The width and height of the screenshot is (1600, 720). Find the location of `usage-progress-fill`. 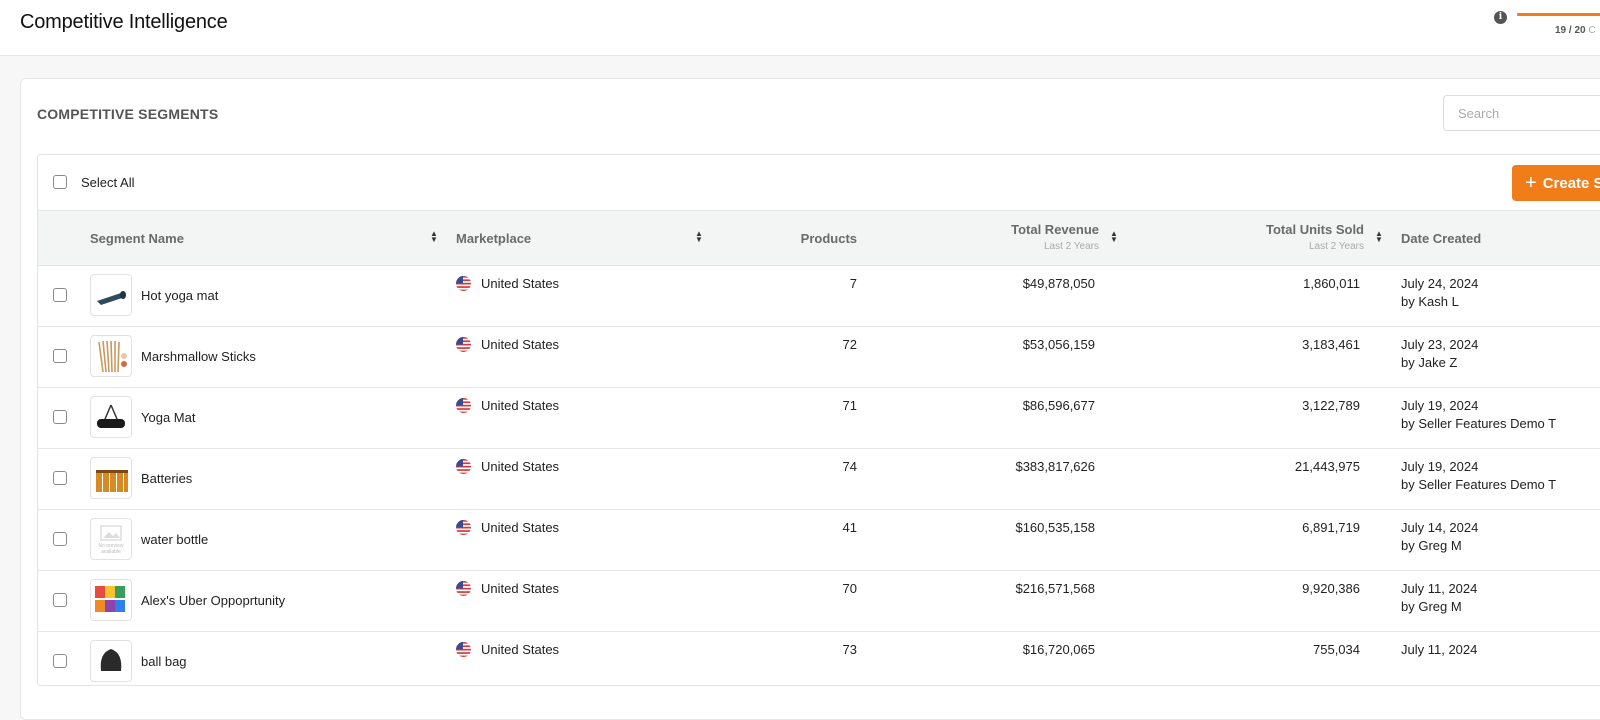

usage-progress-fill is located at coordinates (1558, 14).